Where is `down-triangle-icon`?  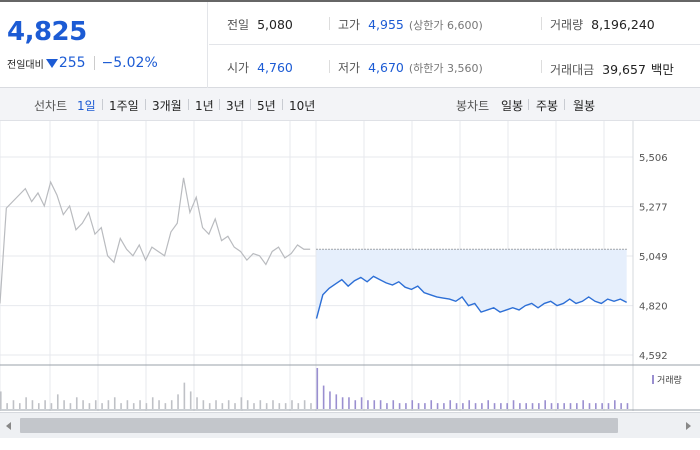 down-triangle-icon is located at coordinates (51, 63).